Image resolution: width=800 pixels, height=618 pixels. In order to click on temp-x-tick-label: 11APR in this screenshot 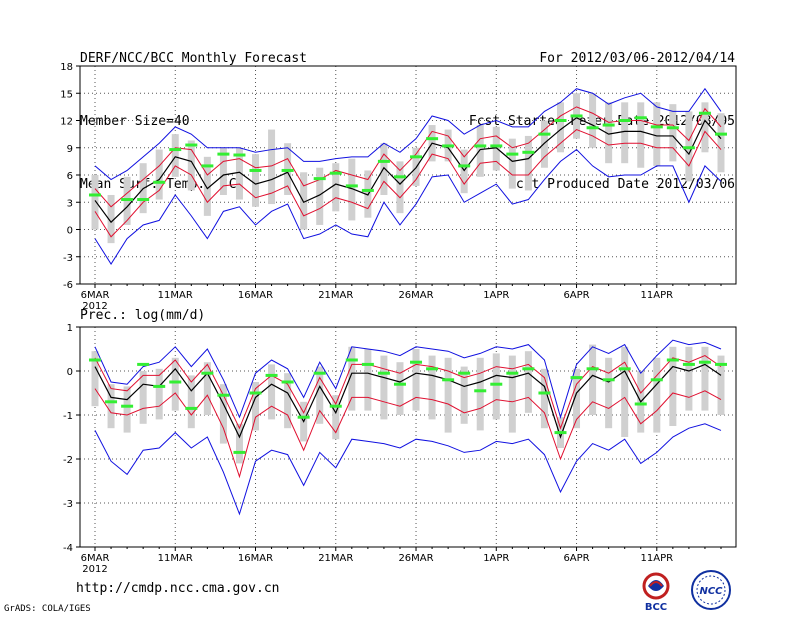, I will do `click(657, 295)`.